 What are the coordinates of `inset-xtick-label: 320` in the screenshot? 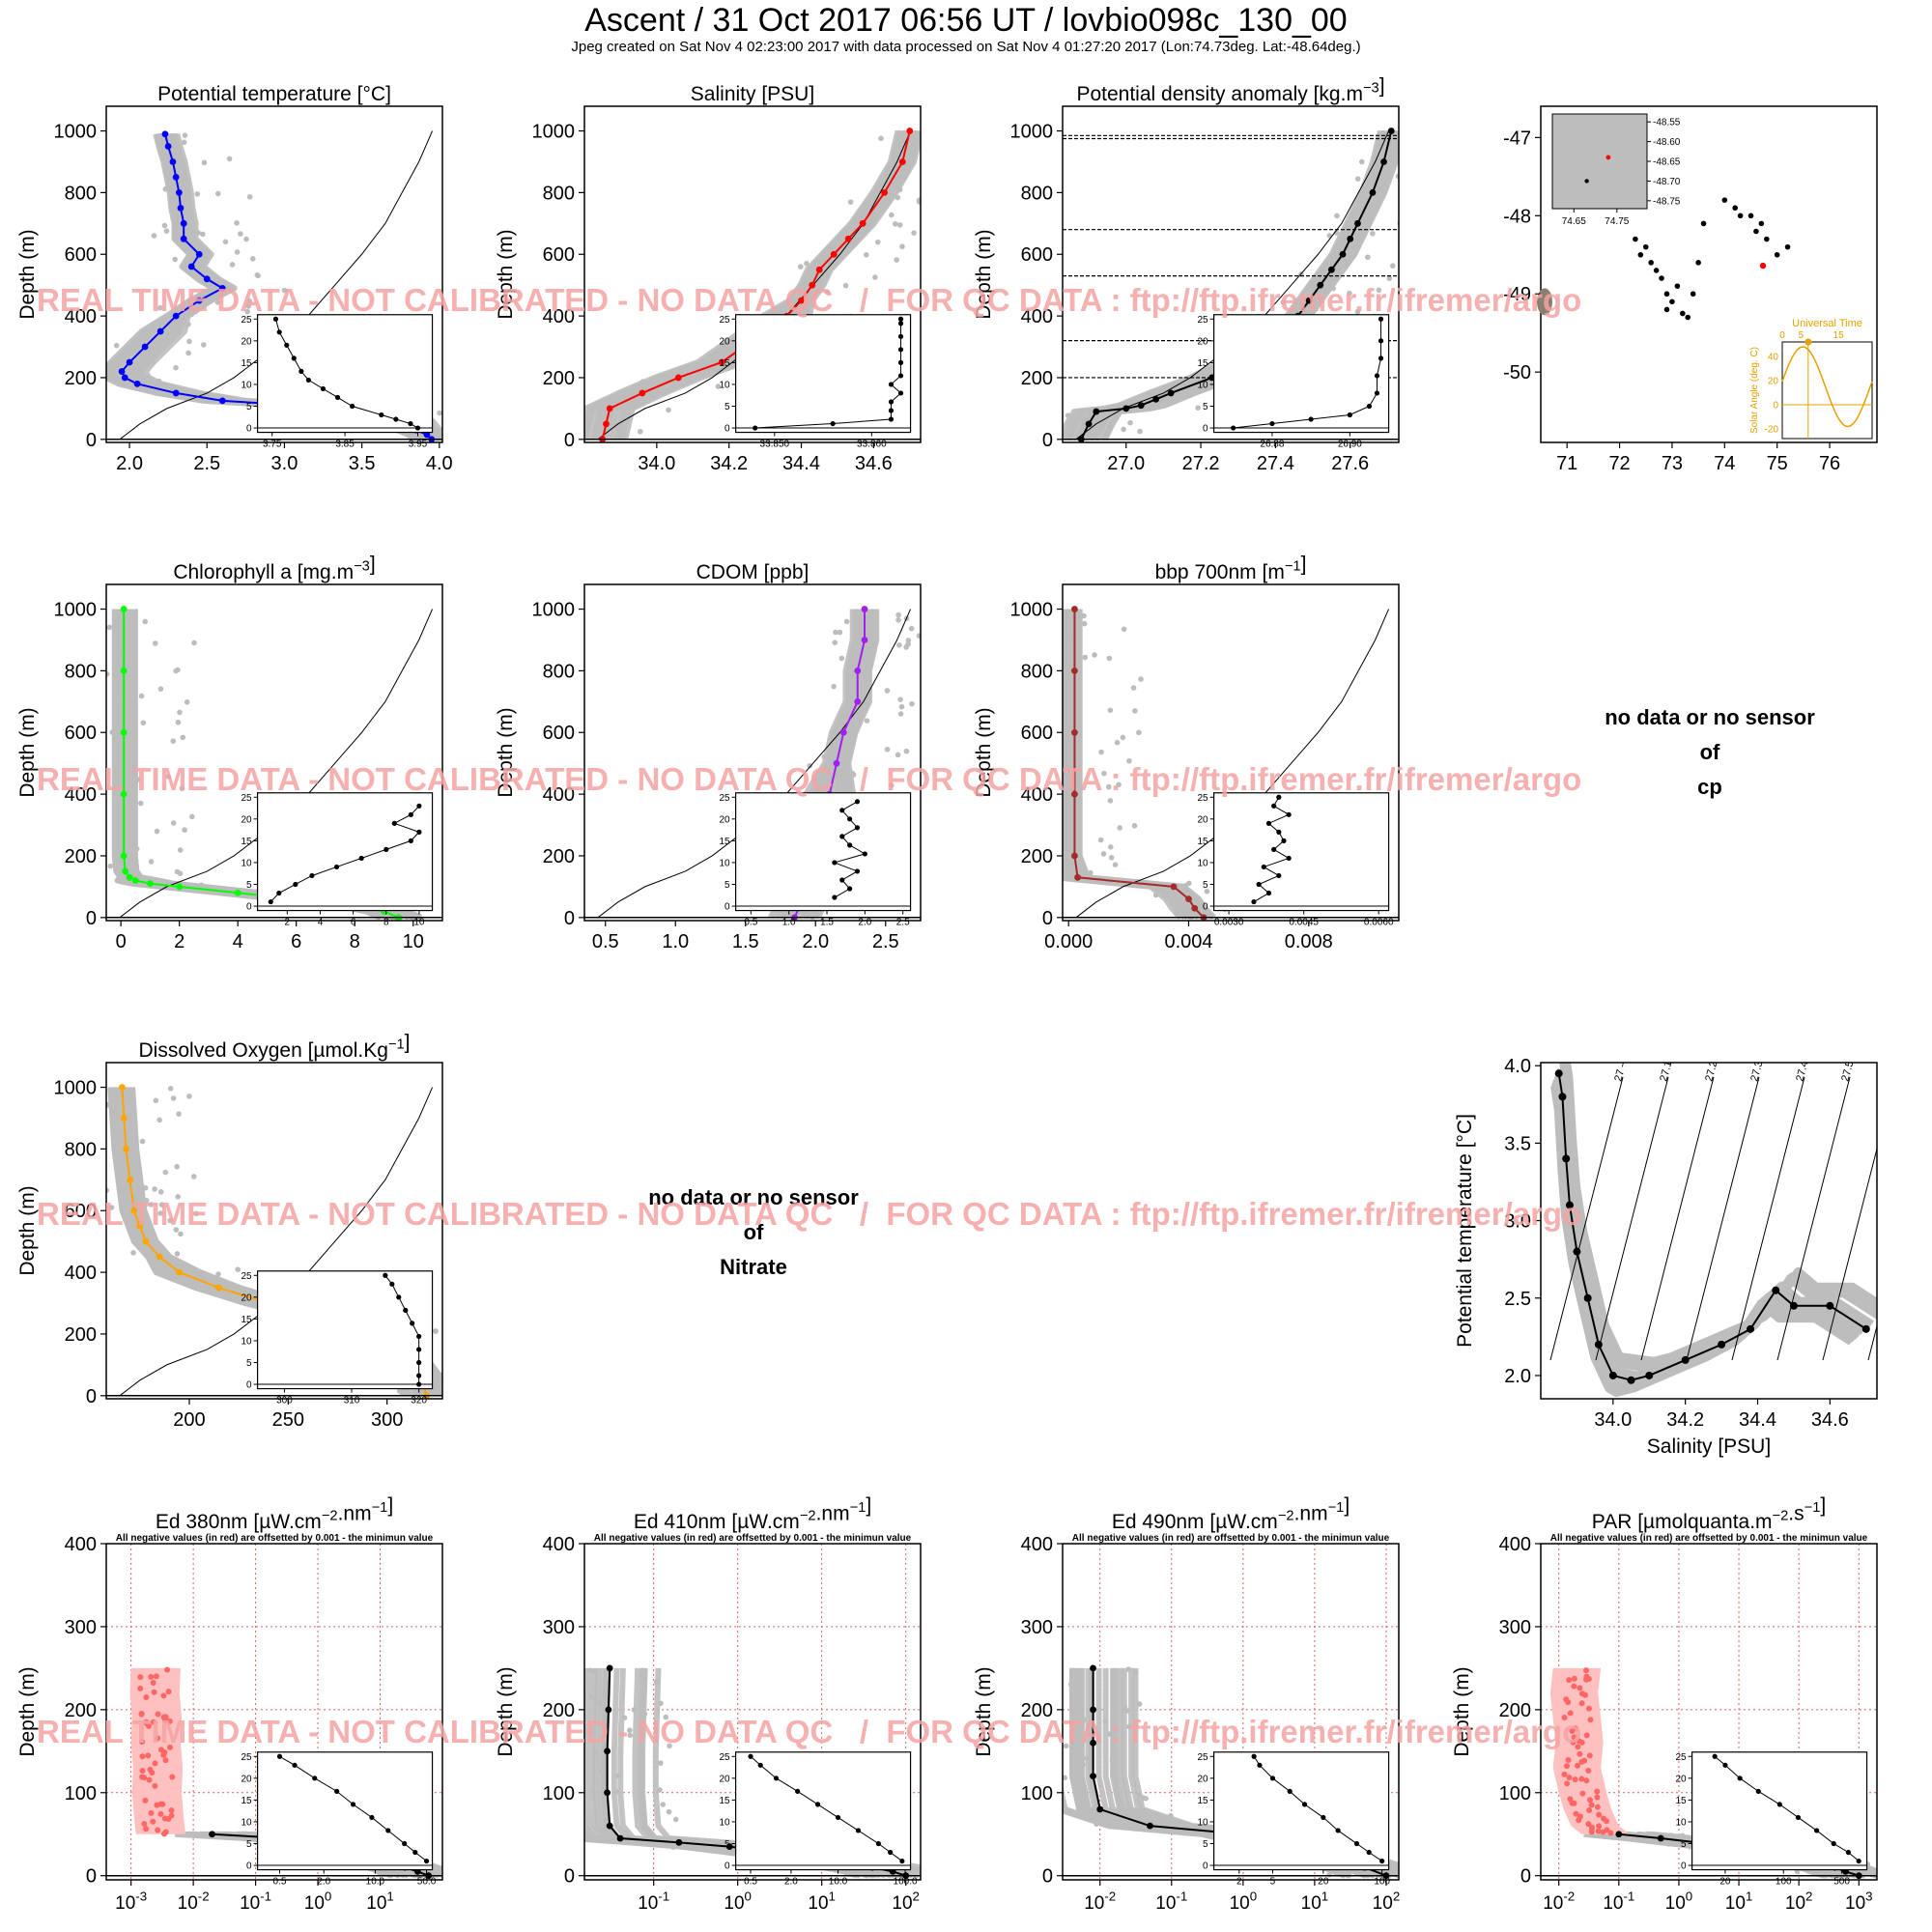 It's located at (419, 1401).